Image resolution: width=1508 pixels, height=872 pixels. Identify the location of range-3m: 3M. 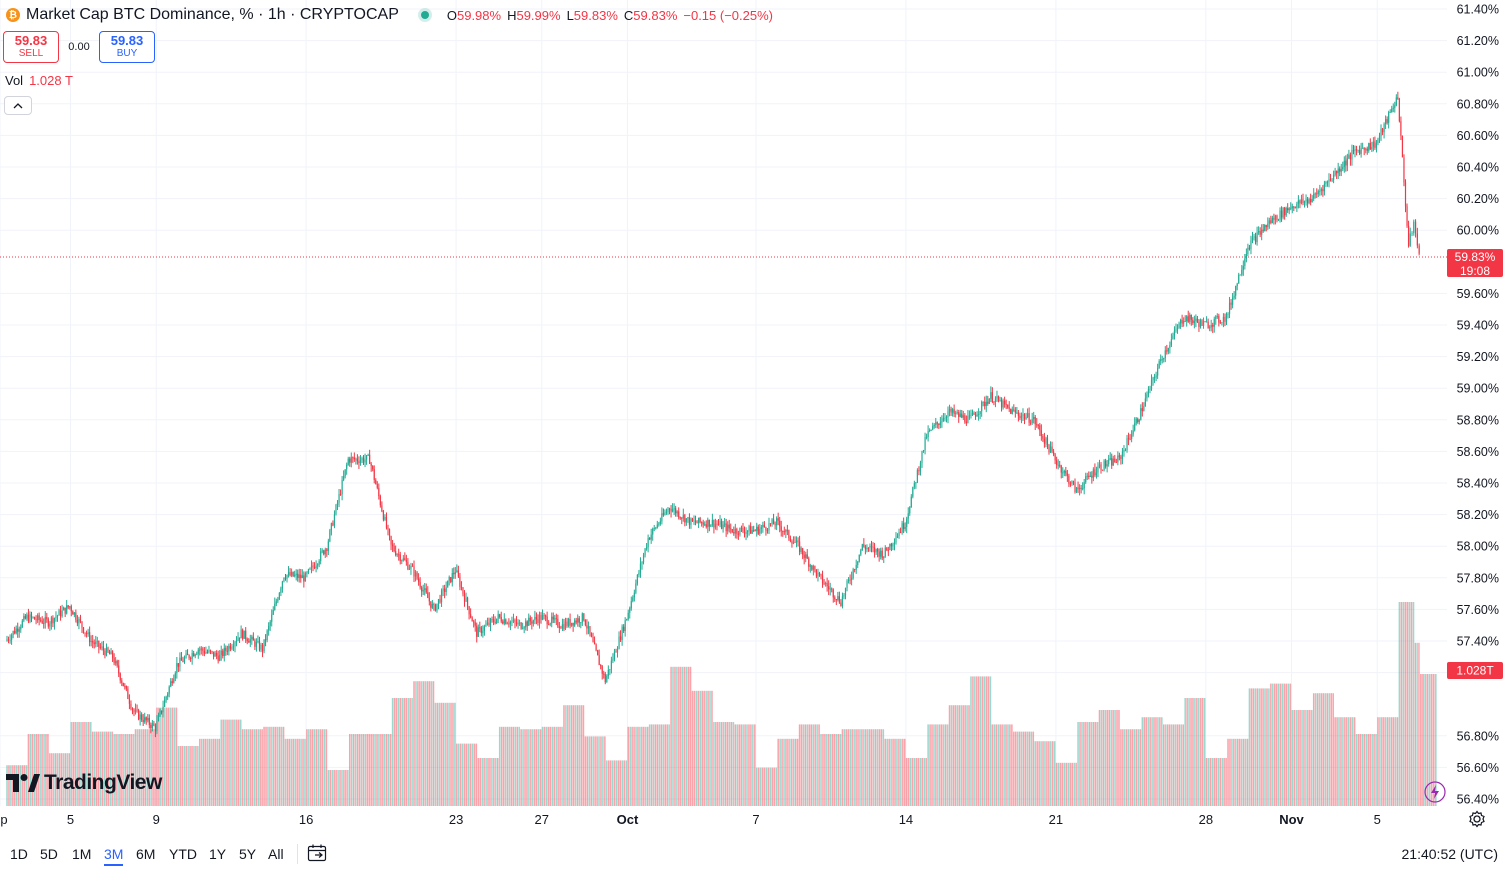
(114, 856).